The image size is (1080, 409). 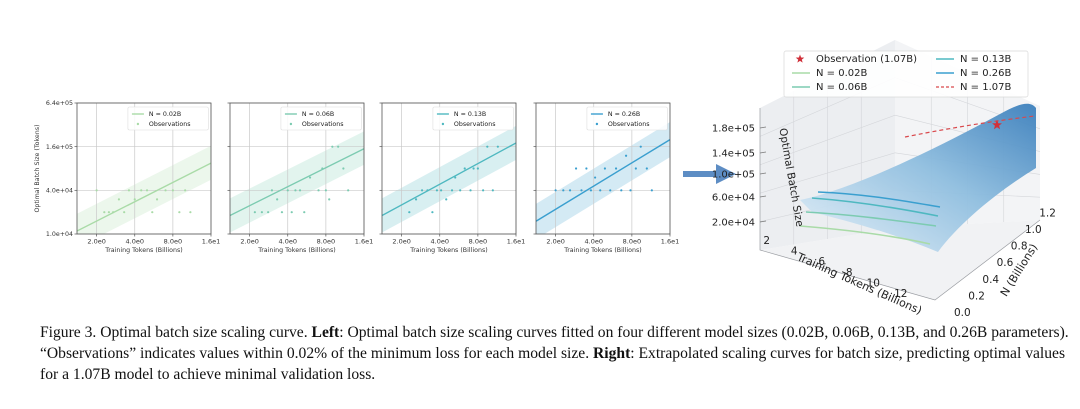 What do you see at coordinates (612, 353) in the screenshot?
I see `caption-right-label: Right` at bounding box center [612, 353].